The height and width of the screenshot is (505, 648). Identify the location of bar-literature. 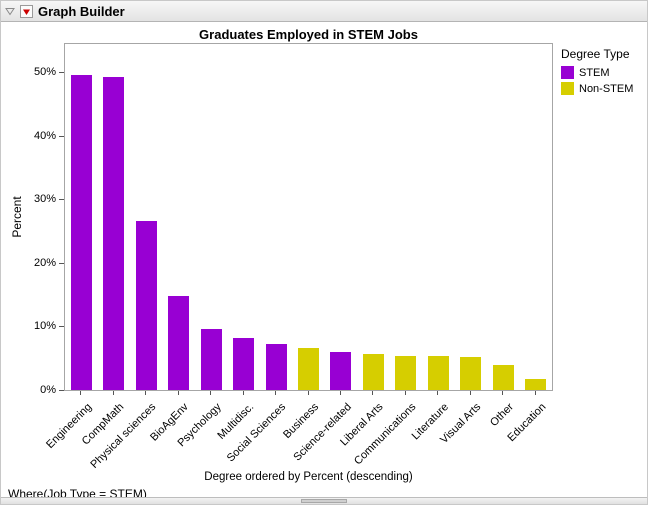
(438, 372).